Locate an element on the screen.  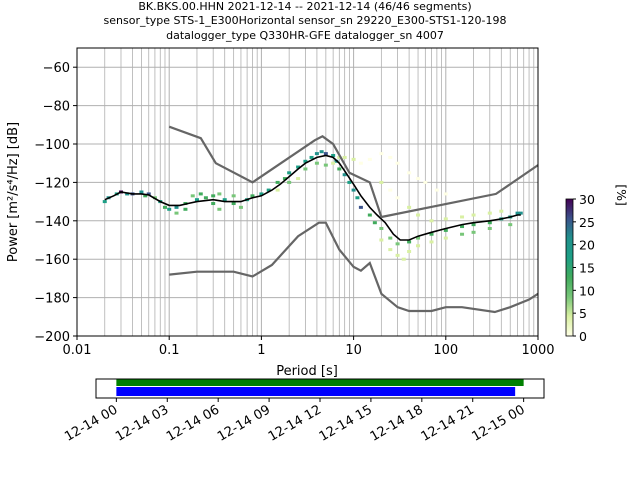
x-tick-label: 100 is located at coordinates (445, 350).